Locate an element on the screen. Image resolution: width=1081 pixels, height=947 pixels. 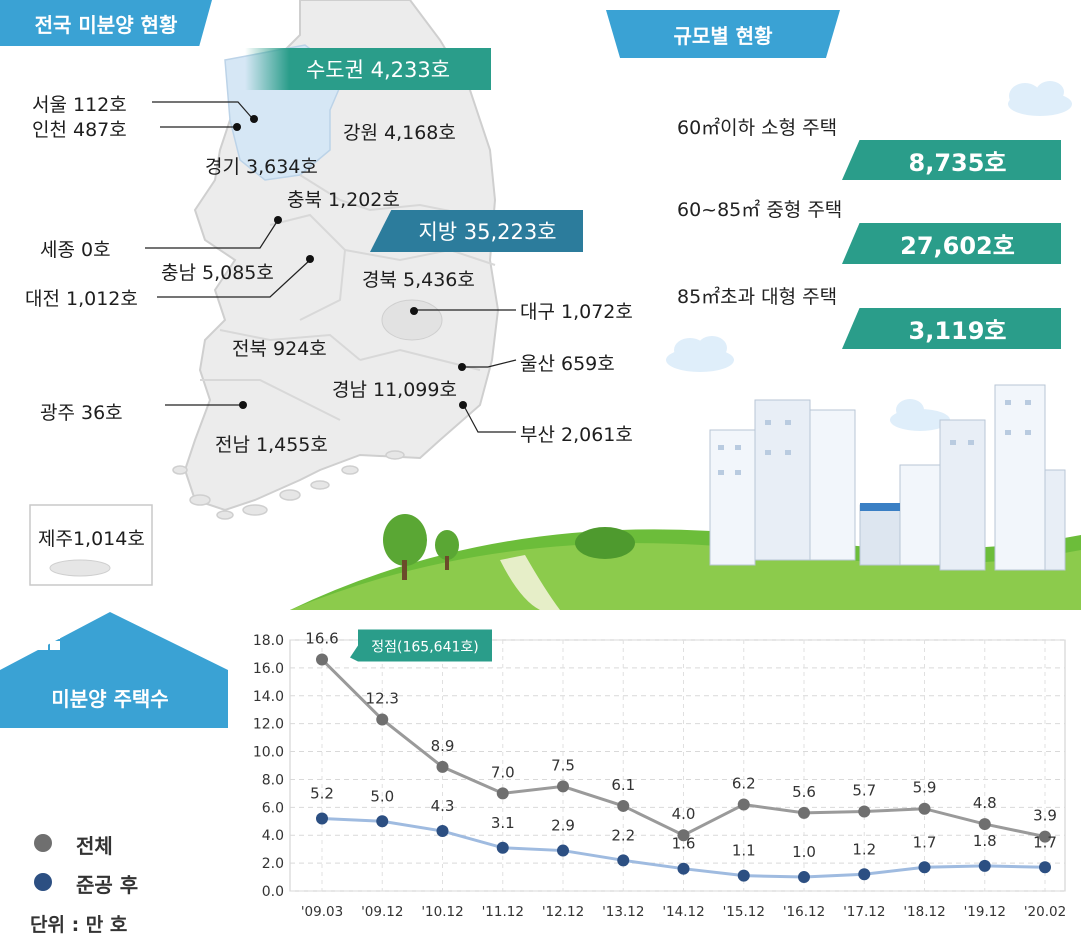
x-tick-label: '20.02 is located at coordinates (1045, 912).